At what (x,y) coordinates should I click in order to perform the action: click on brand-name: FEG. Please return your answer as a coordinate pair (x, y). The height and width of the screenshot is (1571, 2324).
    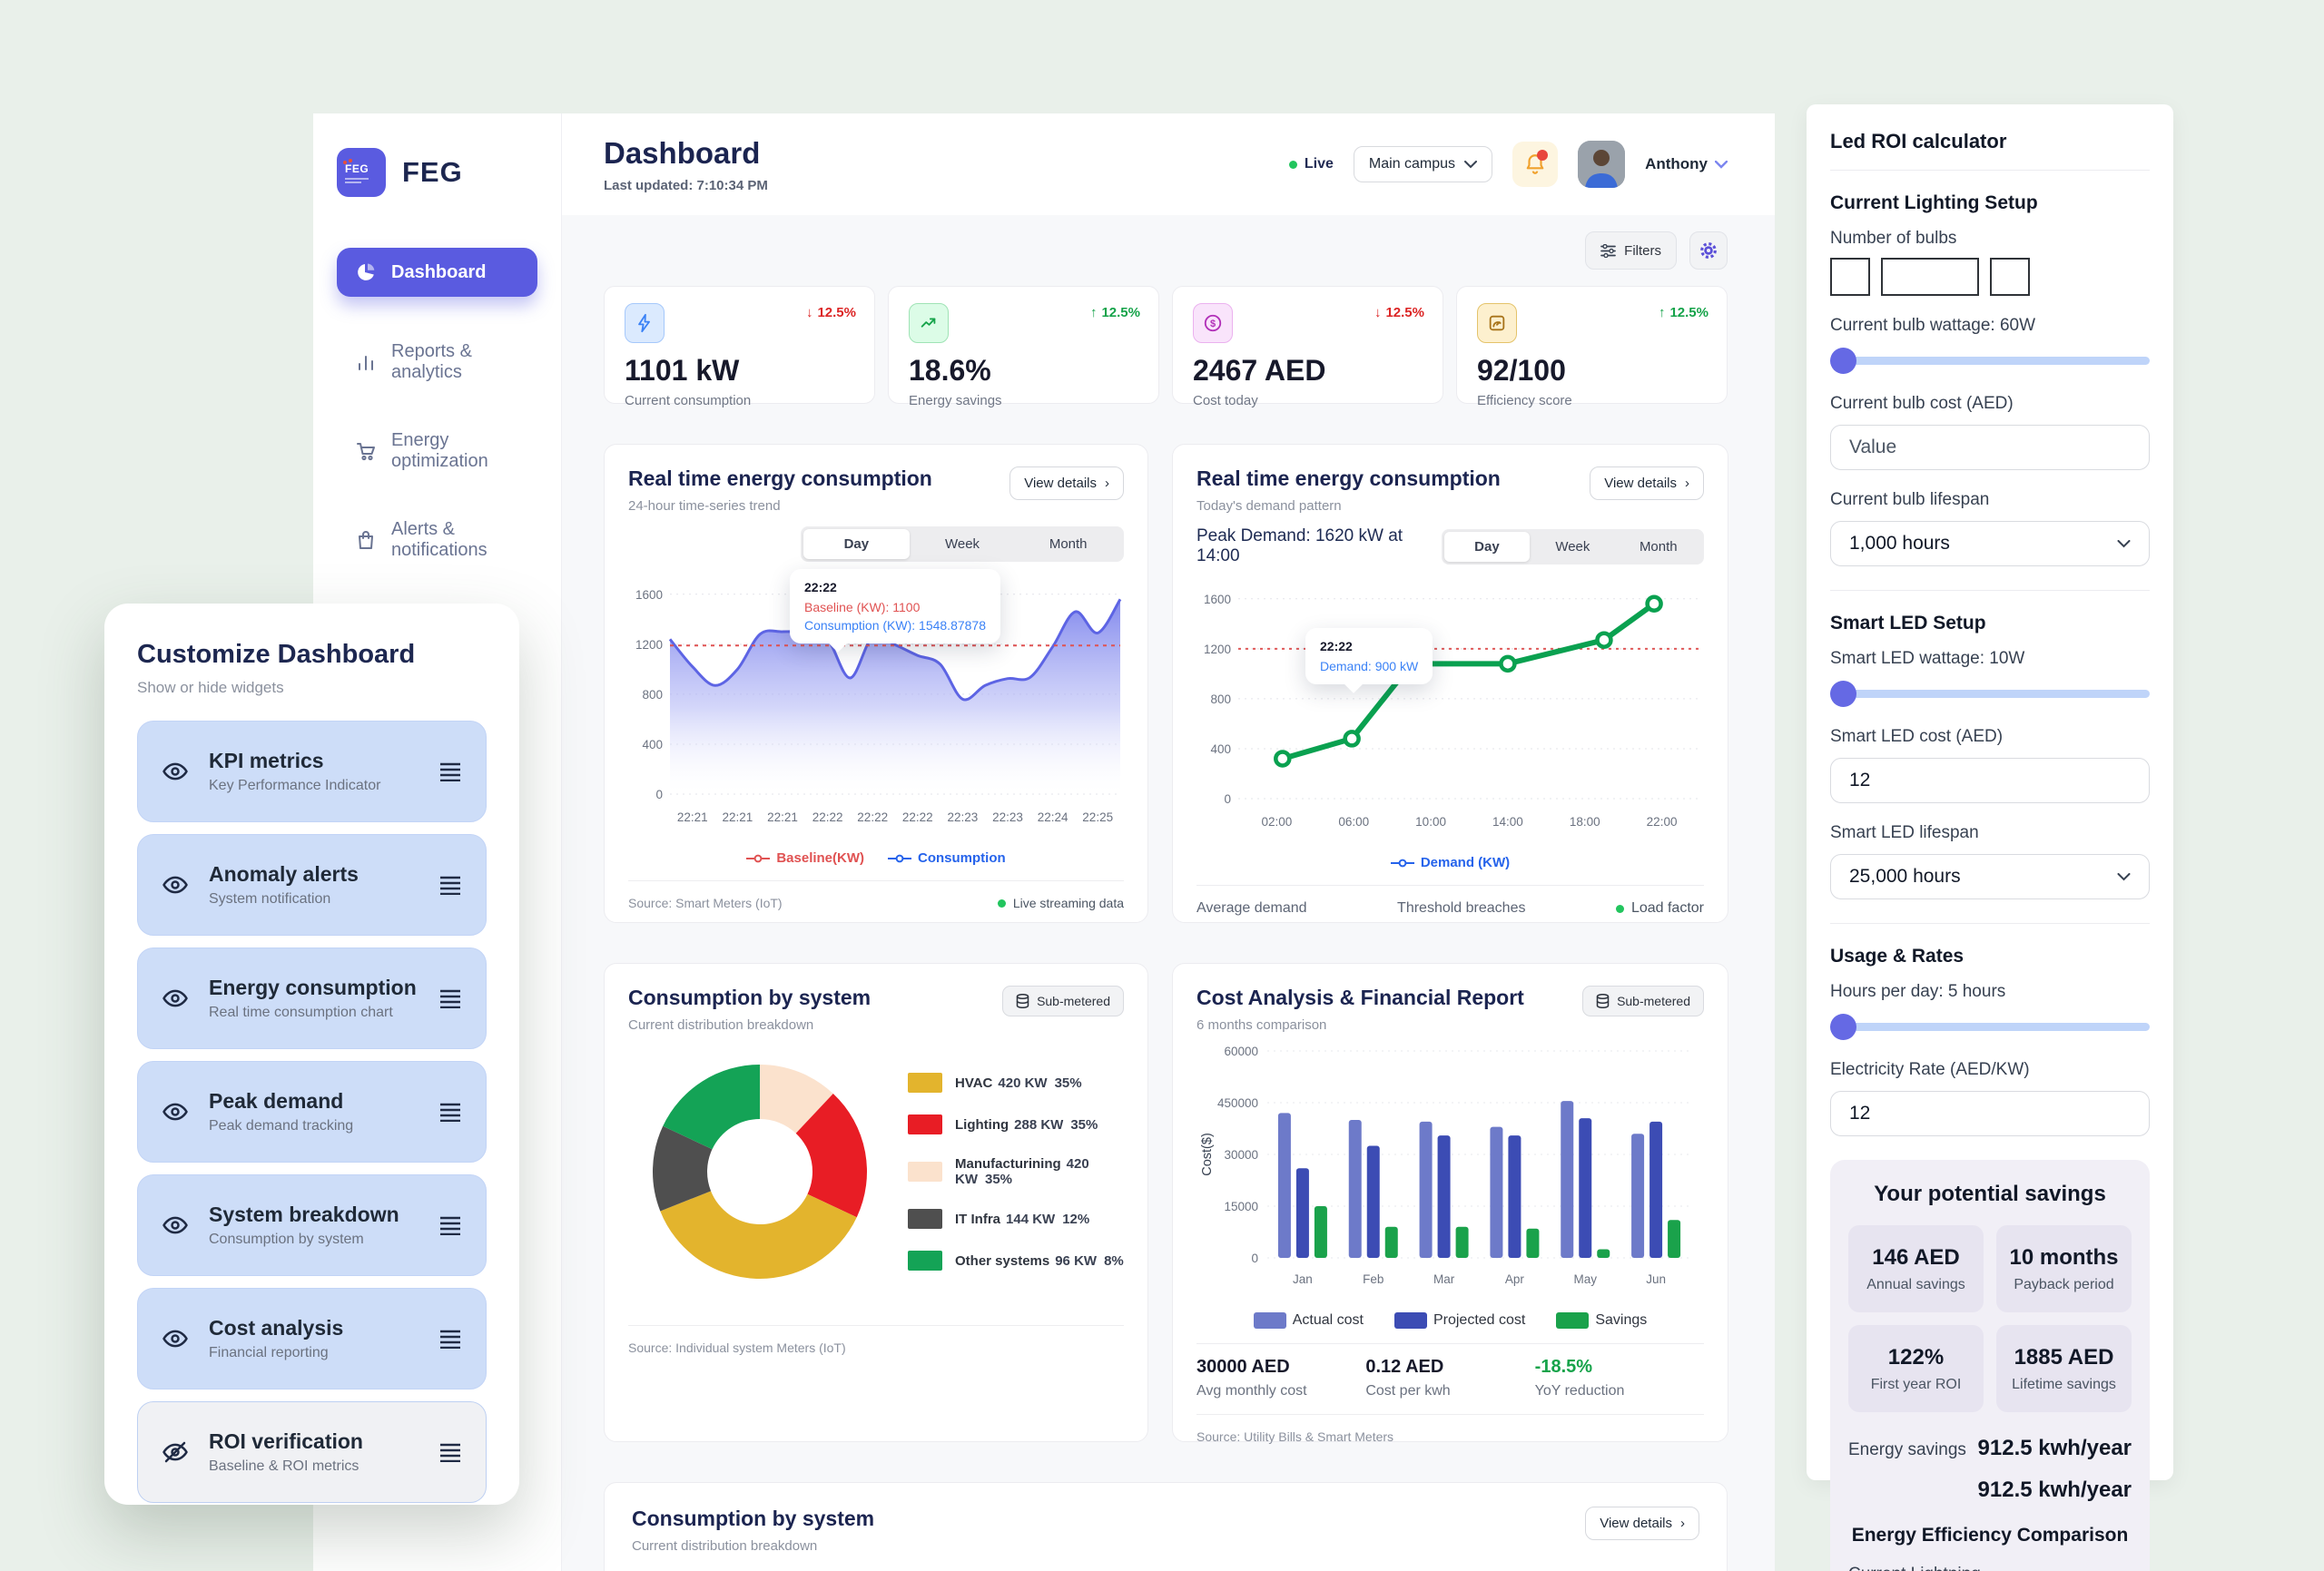
    Looking at the image, I should click on (432, 172).